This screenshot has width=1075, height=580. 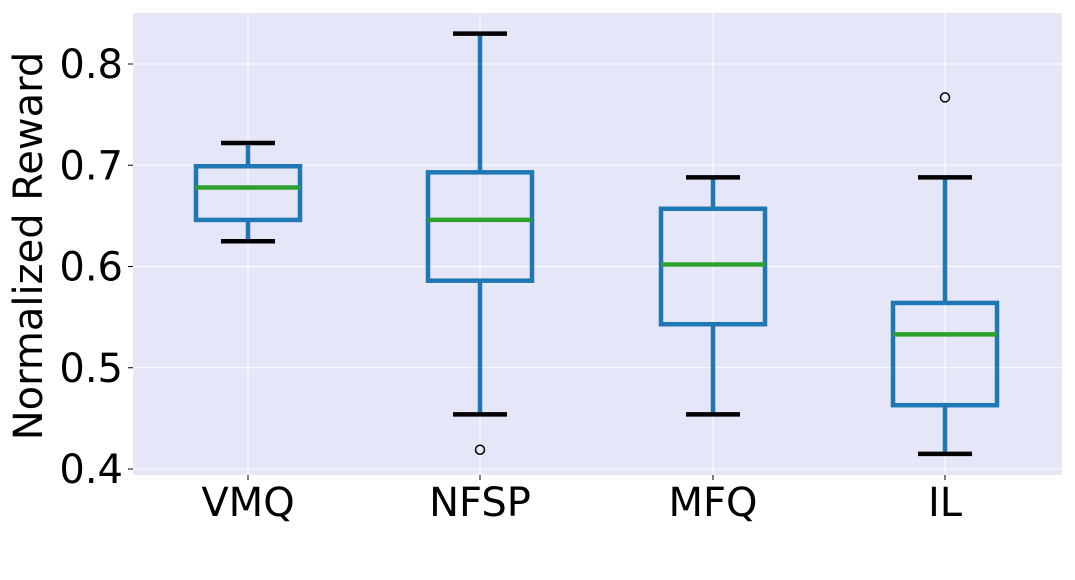 What do you see at coordinates (582, 500) in the screenshot?
I see `x-axis-ticks: VMQ NFSP MFQ IL` at bounding box center [582, 500].